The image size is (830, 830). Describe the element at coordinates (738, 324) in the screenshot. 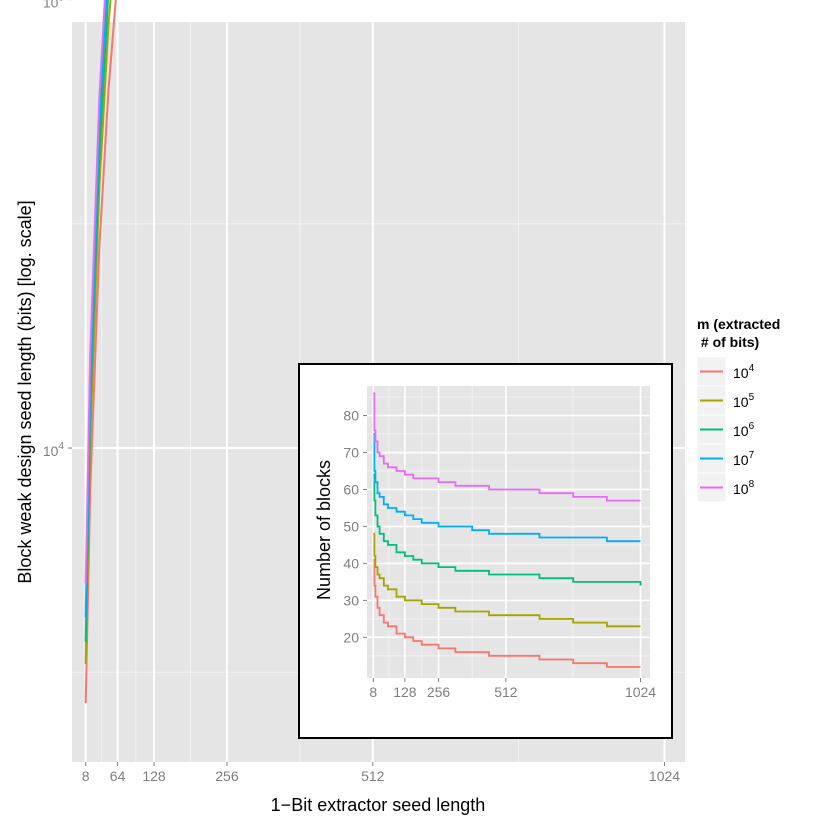

I see `legend-title-line1: m (extracted` at that location.